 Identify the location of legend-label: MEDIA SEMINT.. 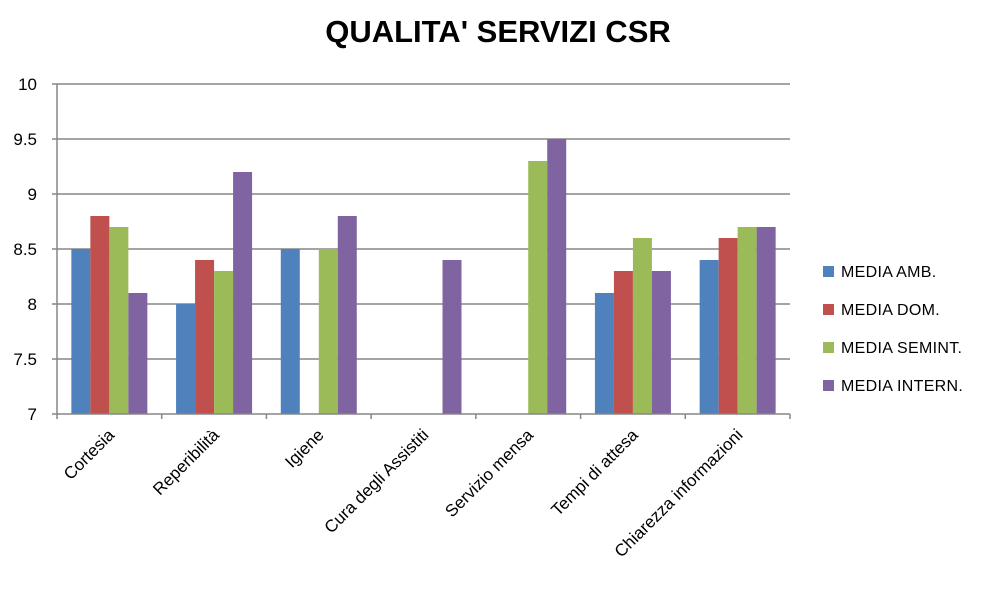
(901, 348).